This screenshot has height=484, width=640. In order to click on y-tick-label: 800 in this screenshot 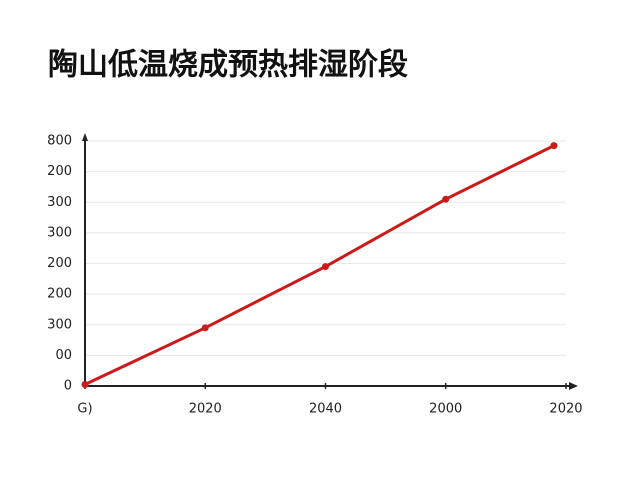, I will do `click(59, 141)`.